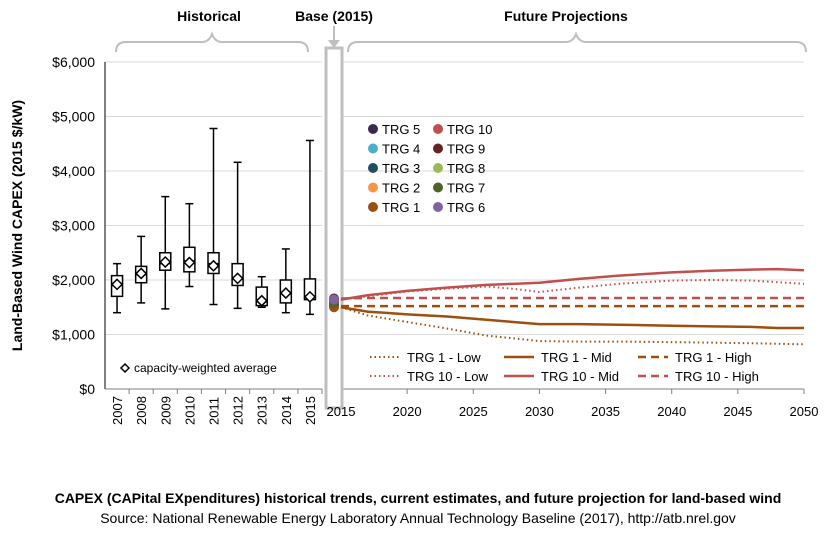  Describe the element at coordinates (209, 16) in the screenshot. I see `section-label-historical: Historical` at that location.